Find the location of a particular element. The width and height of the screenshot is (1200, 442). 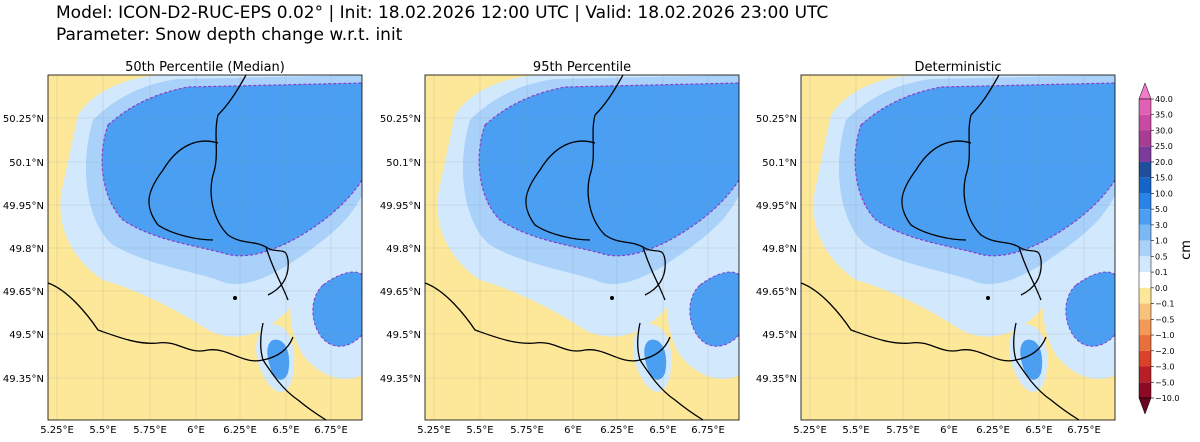

colorbar-frame is located at coordinates (1145, 248).